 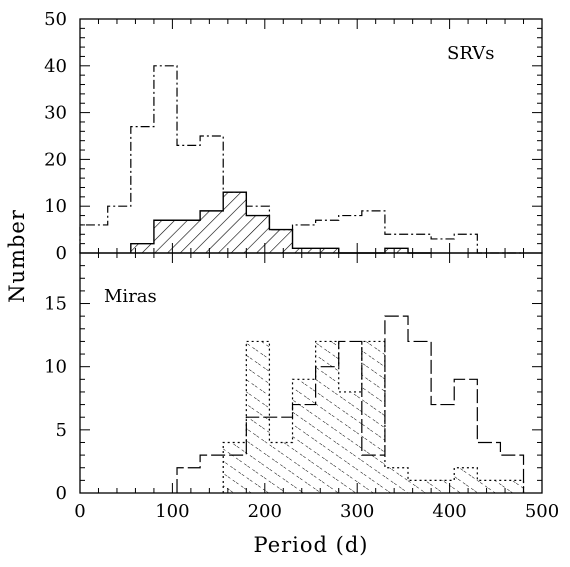 I want to click on y-axis-title: Number, so click(x=17, y=256).